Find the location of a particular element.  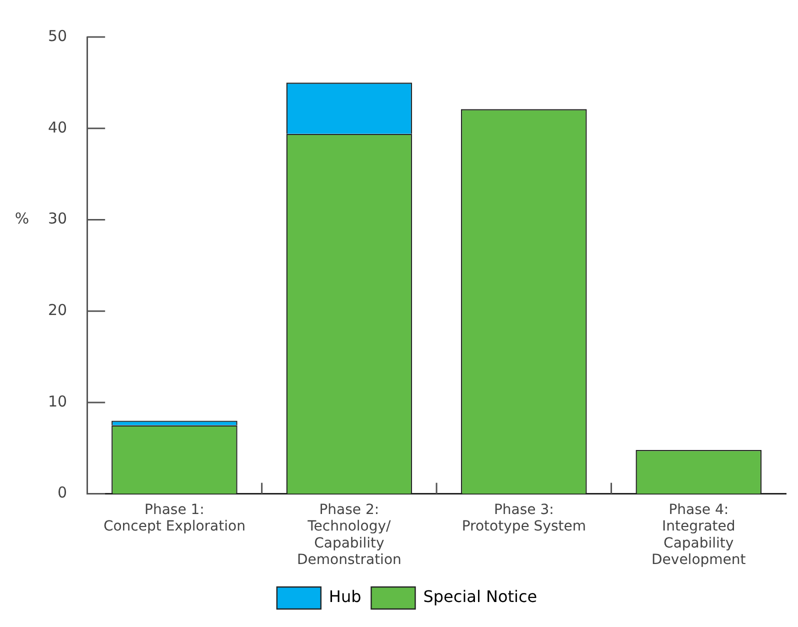

y-tick-label: 40 is located at coordinates (58, 127).